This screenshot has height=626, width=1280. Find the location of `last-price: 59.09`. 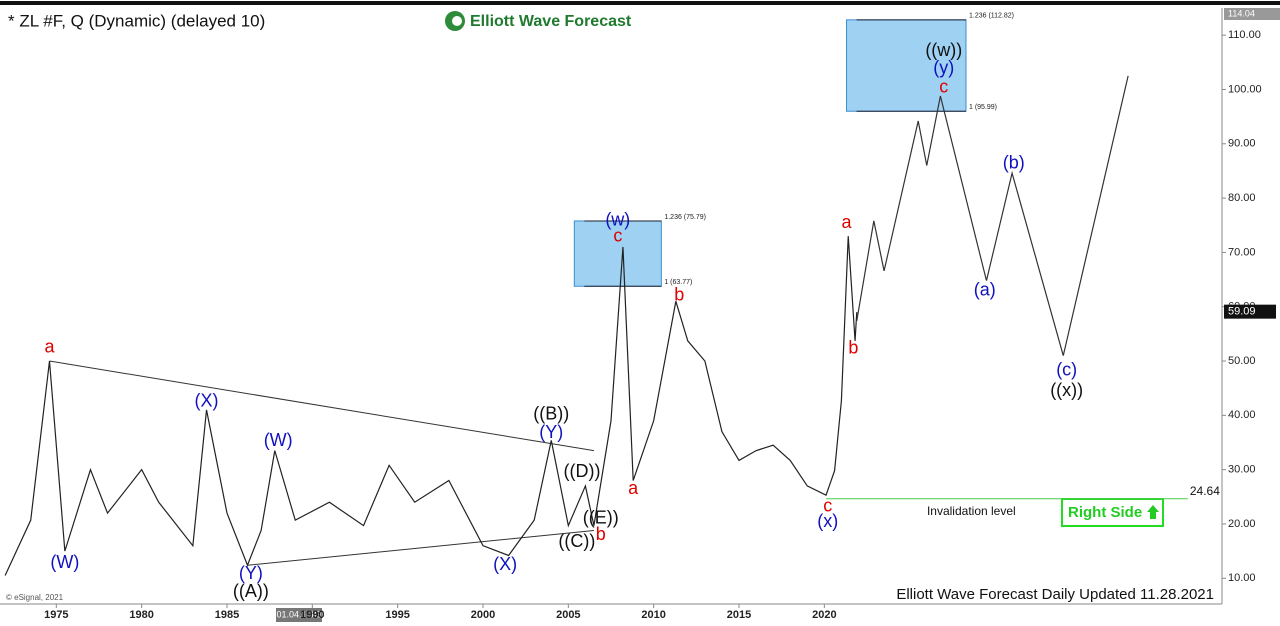

last-price: 59.09 is located at coordinates (1242, 312).